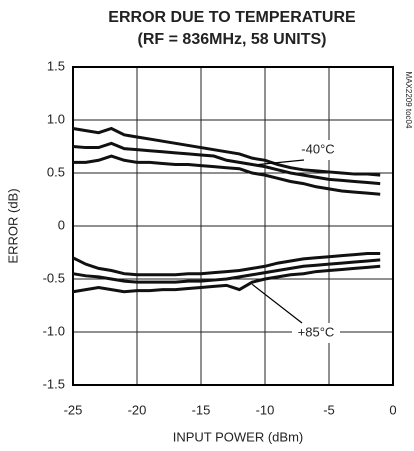  What do you see at coordinates (54, 383) in the screenshot?
I see `y-tick-label: -1.5` at bounding box center [54, 383].